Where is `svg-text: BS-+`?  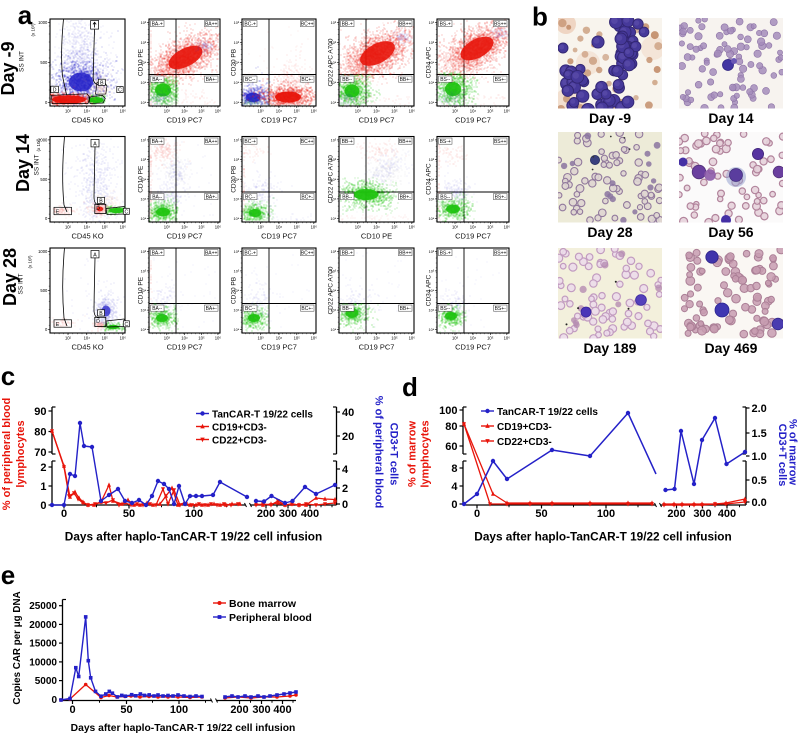
svg-text: BS-+ is located at coordinates (445, 24).